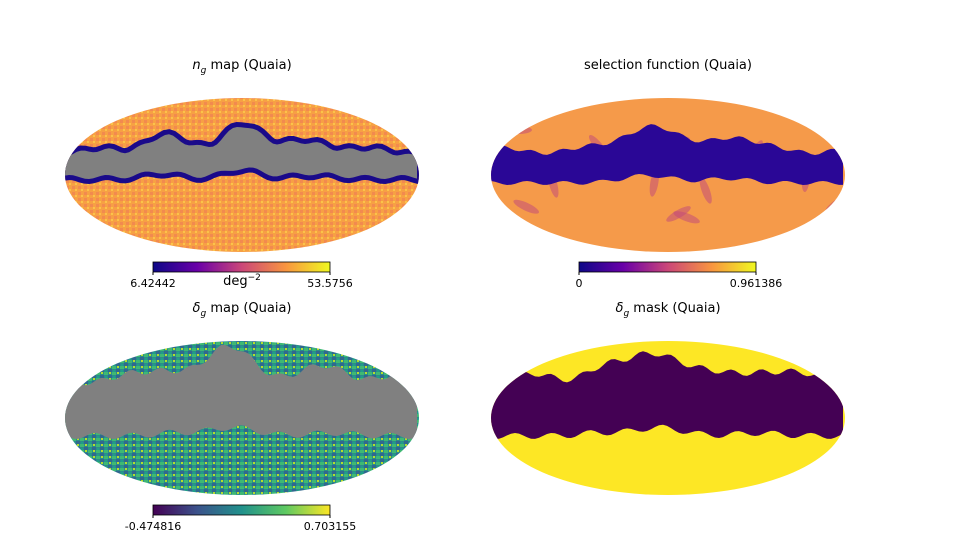 Image resolution: width=969 pixels, height=556 pixels. Describe the element at coordinates (330, 283) in the screenshot. I see `colorbar-max-label: 53.5756` at that location.